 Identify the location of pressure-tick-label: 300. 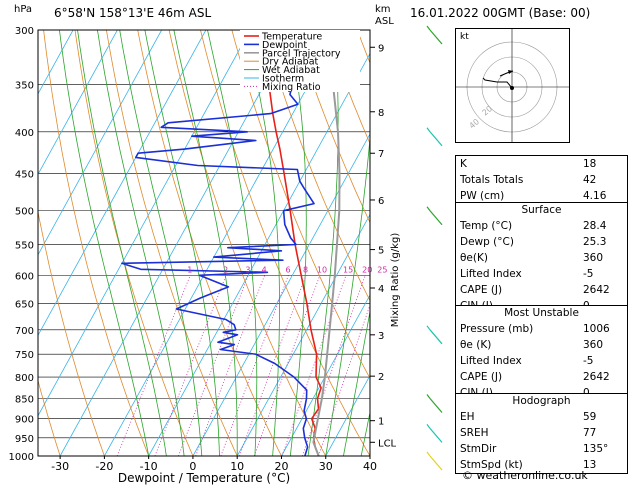
(24, 31).